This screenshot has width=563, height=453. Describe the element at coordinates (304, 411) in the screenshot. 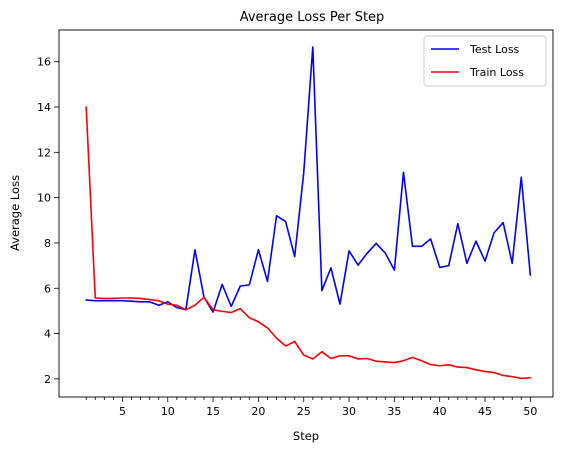

I see `x-tick-label: 25` at that location.